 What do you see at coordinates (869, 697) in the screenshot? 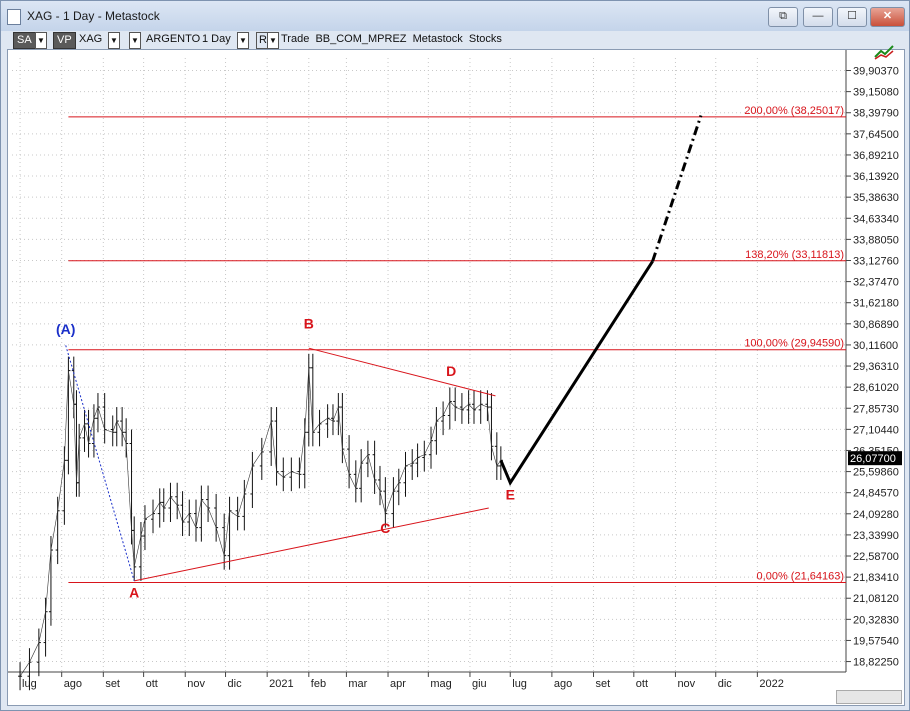
I see `horizontal-scrollbar` at bounding box center [869, 697].